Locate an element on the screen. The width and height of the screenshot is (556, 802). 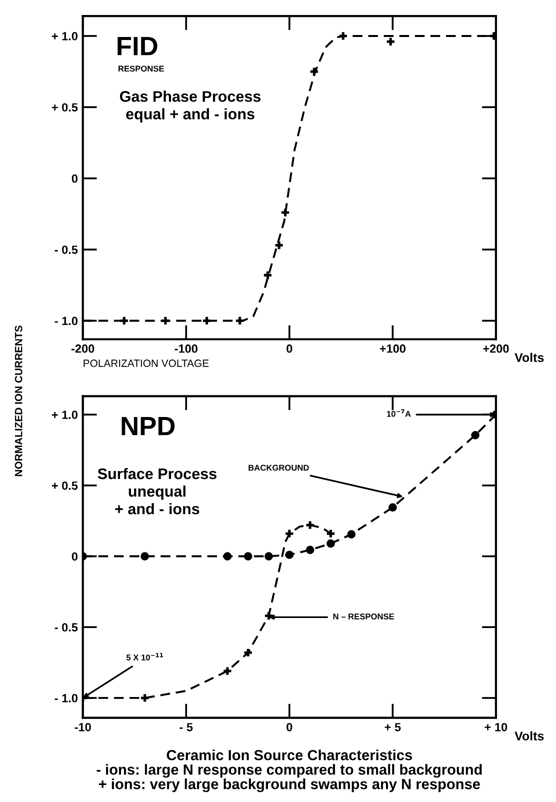
x-tick-label: + 10 is located at coordinates (496, 727).